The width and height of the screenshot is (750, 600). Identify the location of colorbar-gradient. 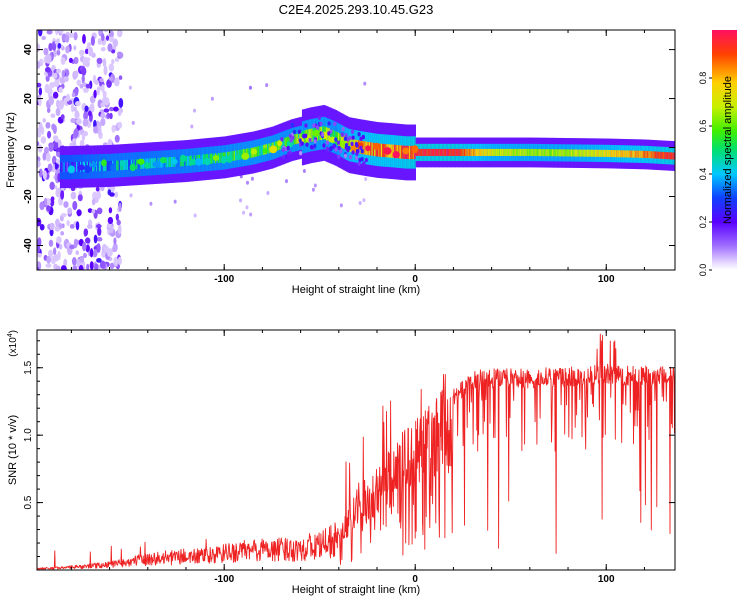
(724, 150).